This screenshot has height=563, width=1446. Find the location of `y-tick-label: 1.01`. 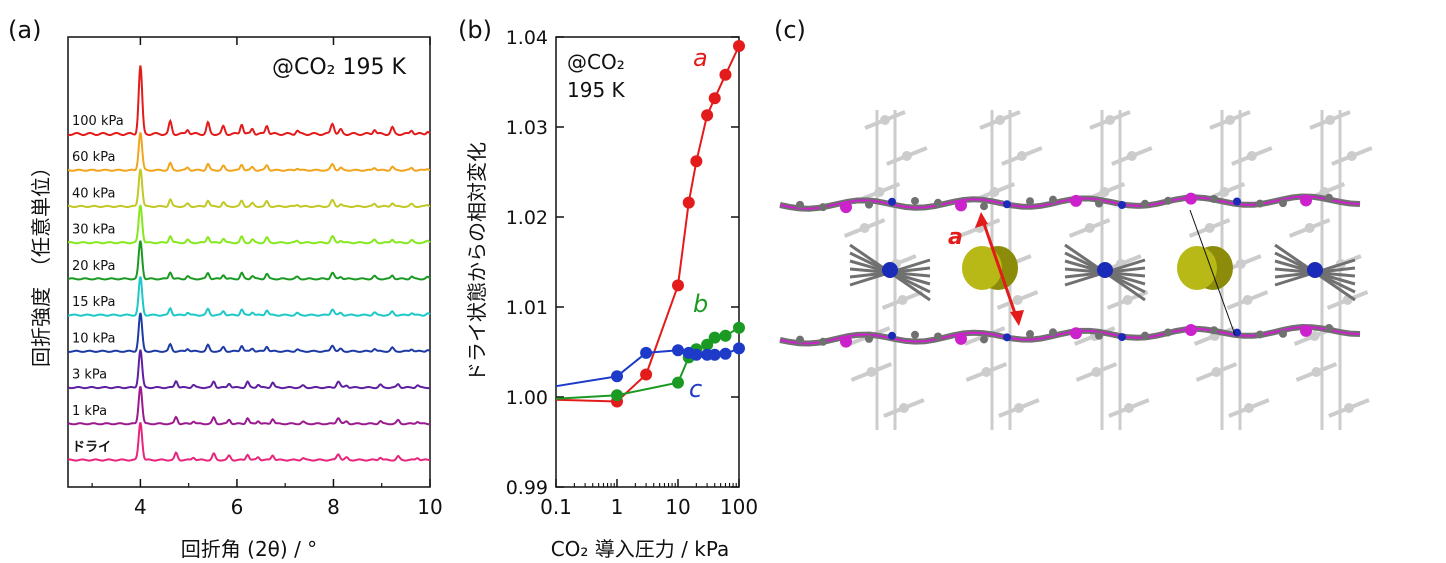

y-tick-label: 1.01 is located at coordinates (527, 308).